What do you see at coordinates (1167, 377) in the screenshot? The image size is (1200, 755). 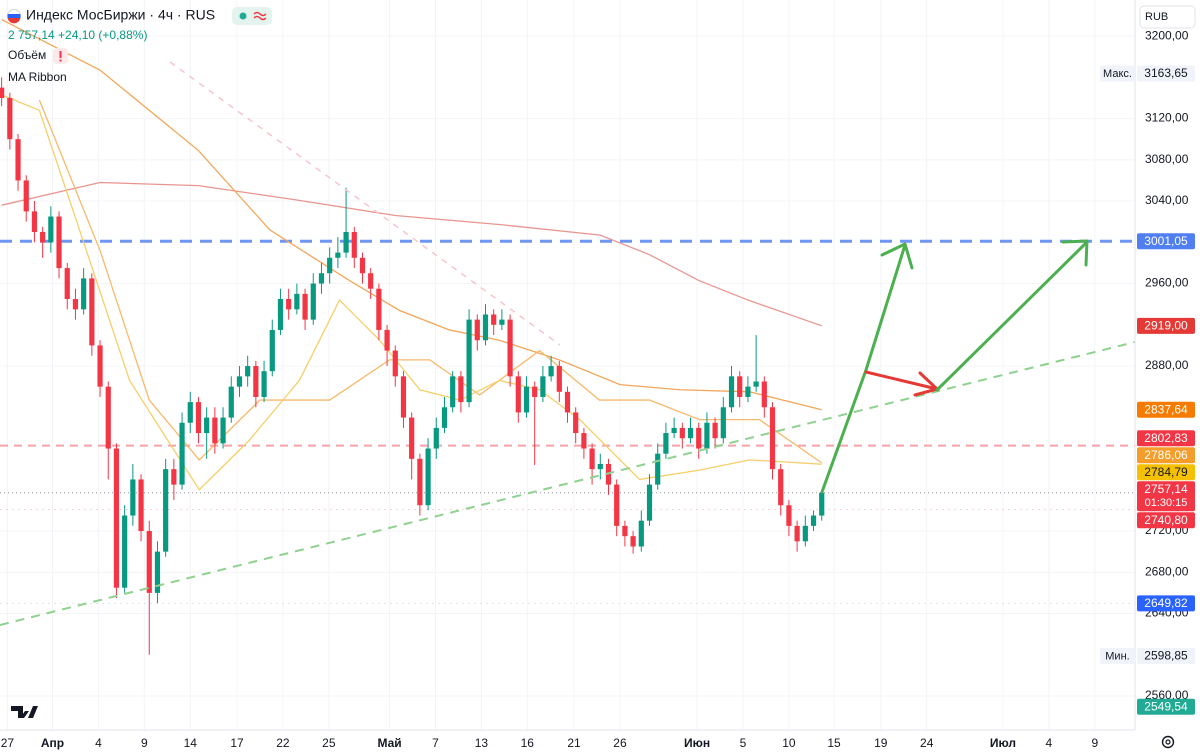 I see `price-axis` at bounding box center [1167, 377].